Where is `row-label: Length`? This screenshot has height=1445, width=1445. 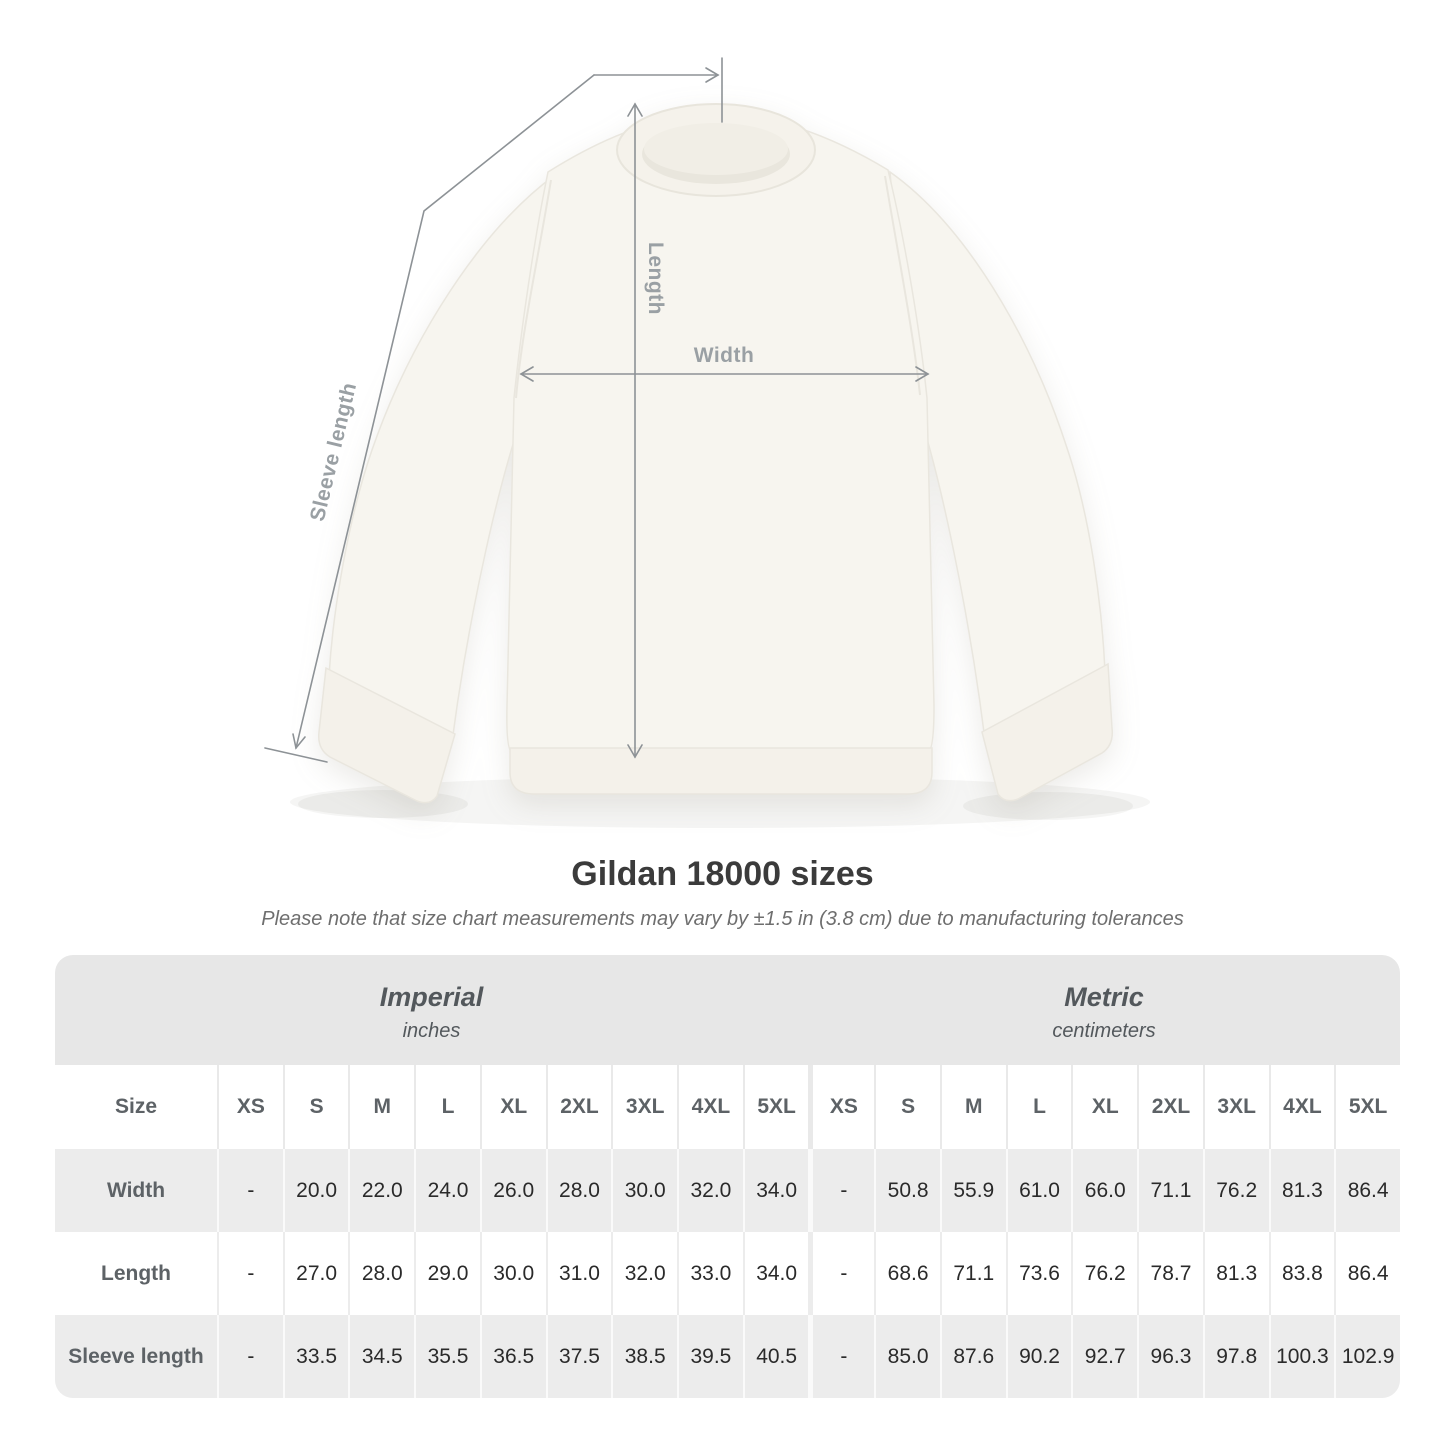
row-label: Length is located at coordinates (136, 1273).